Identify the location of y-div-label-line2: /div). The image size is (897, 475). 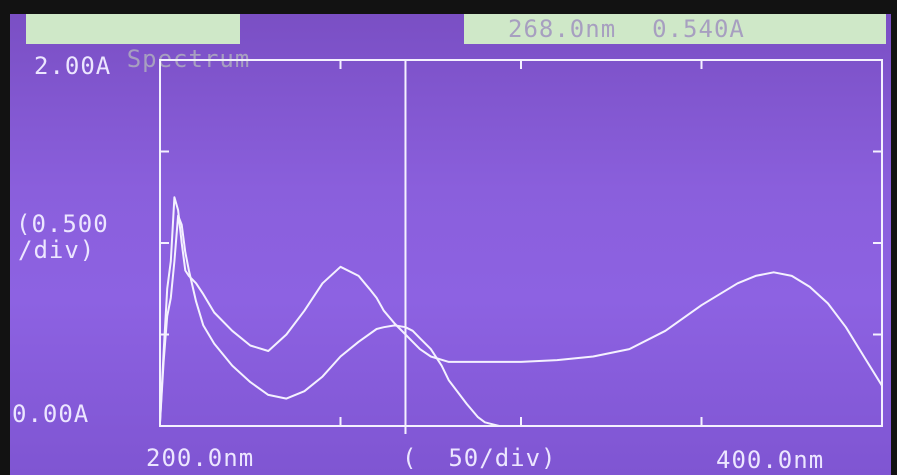
(57, 250).